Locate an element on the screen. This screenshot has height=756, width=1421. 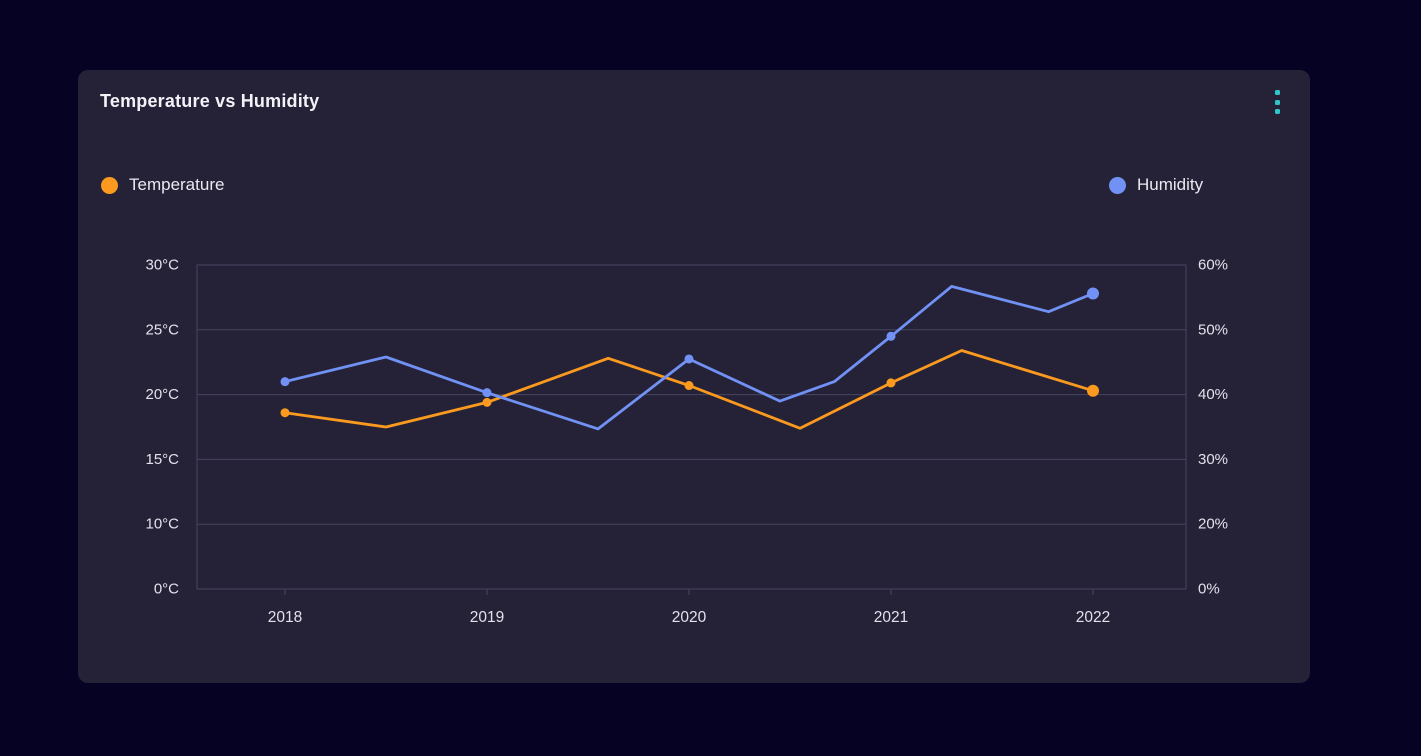
x-axis-label: 2020 is located at coordinates (689, 617).